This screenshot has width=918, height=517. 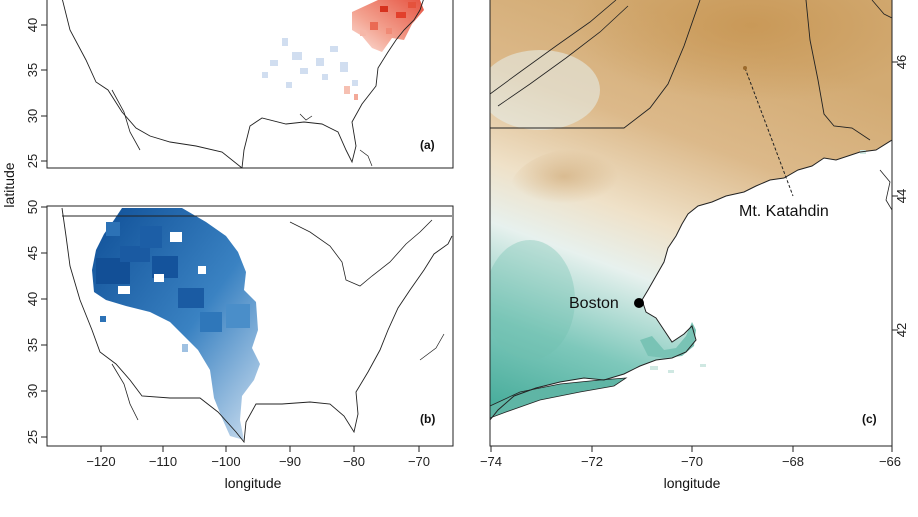 What do you see at coordinates (692, 461) in the screenshot?
I see `panel-c-xtick-label: −70` at bounding box center [692, 461].